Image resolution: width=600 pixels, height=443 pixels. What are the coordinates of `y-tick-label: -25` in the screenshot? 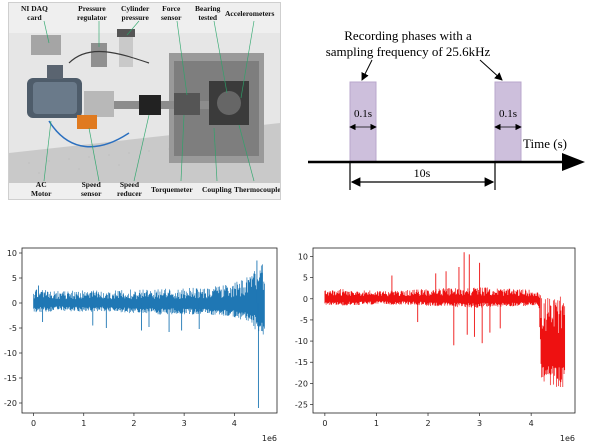 It's located at (301, 405).